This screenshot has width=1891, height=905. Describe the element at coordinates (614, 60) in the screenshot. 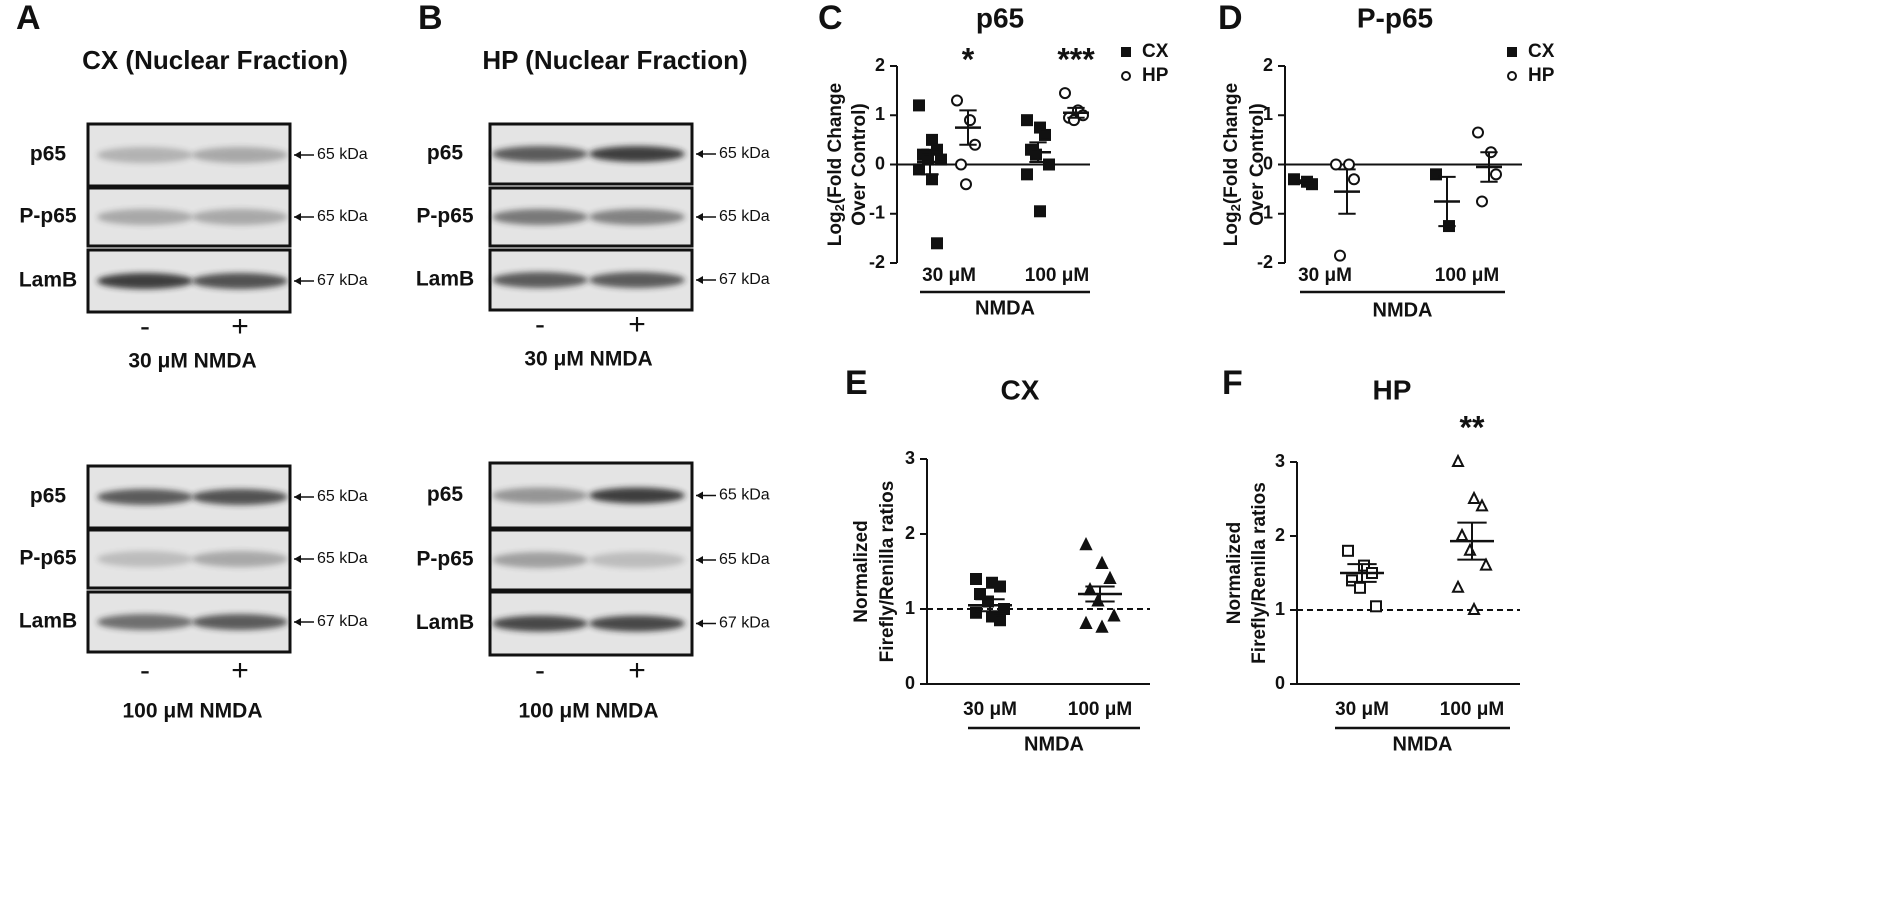

I see `blot-title: HP (Nuclear Fraction)` at that location.